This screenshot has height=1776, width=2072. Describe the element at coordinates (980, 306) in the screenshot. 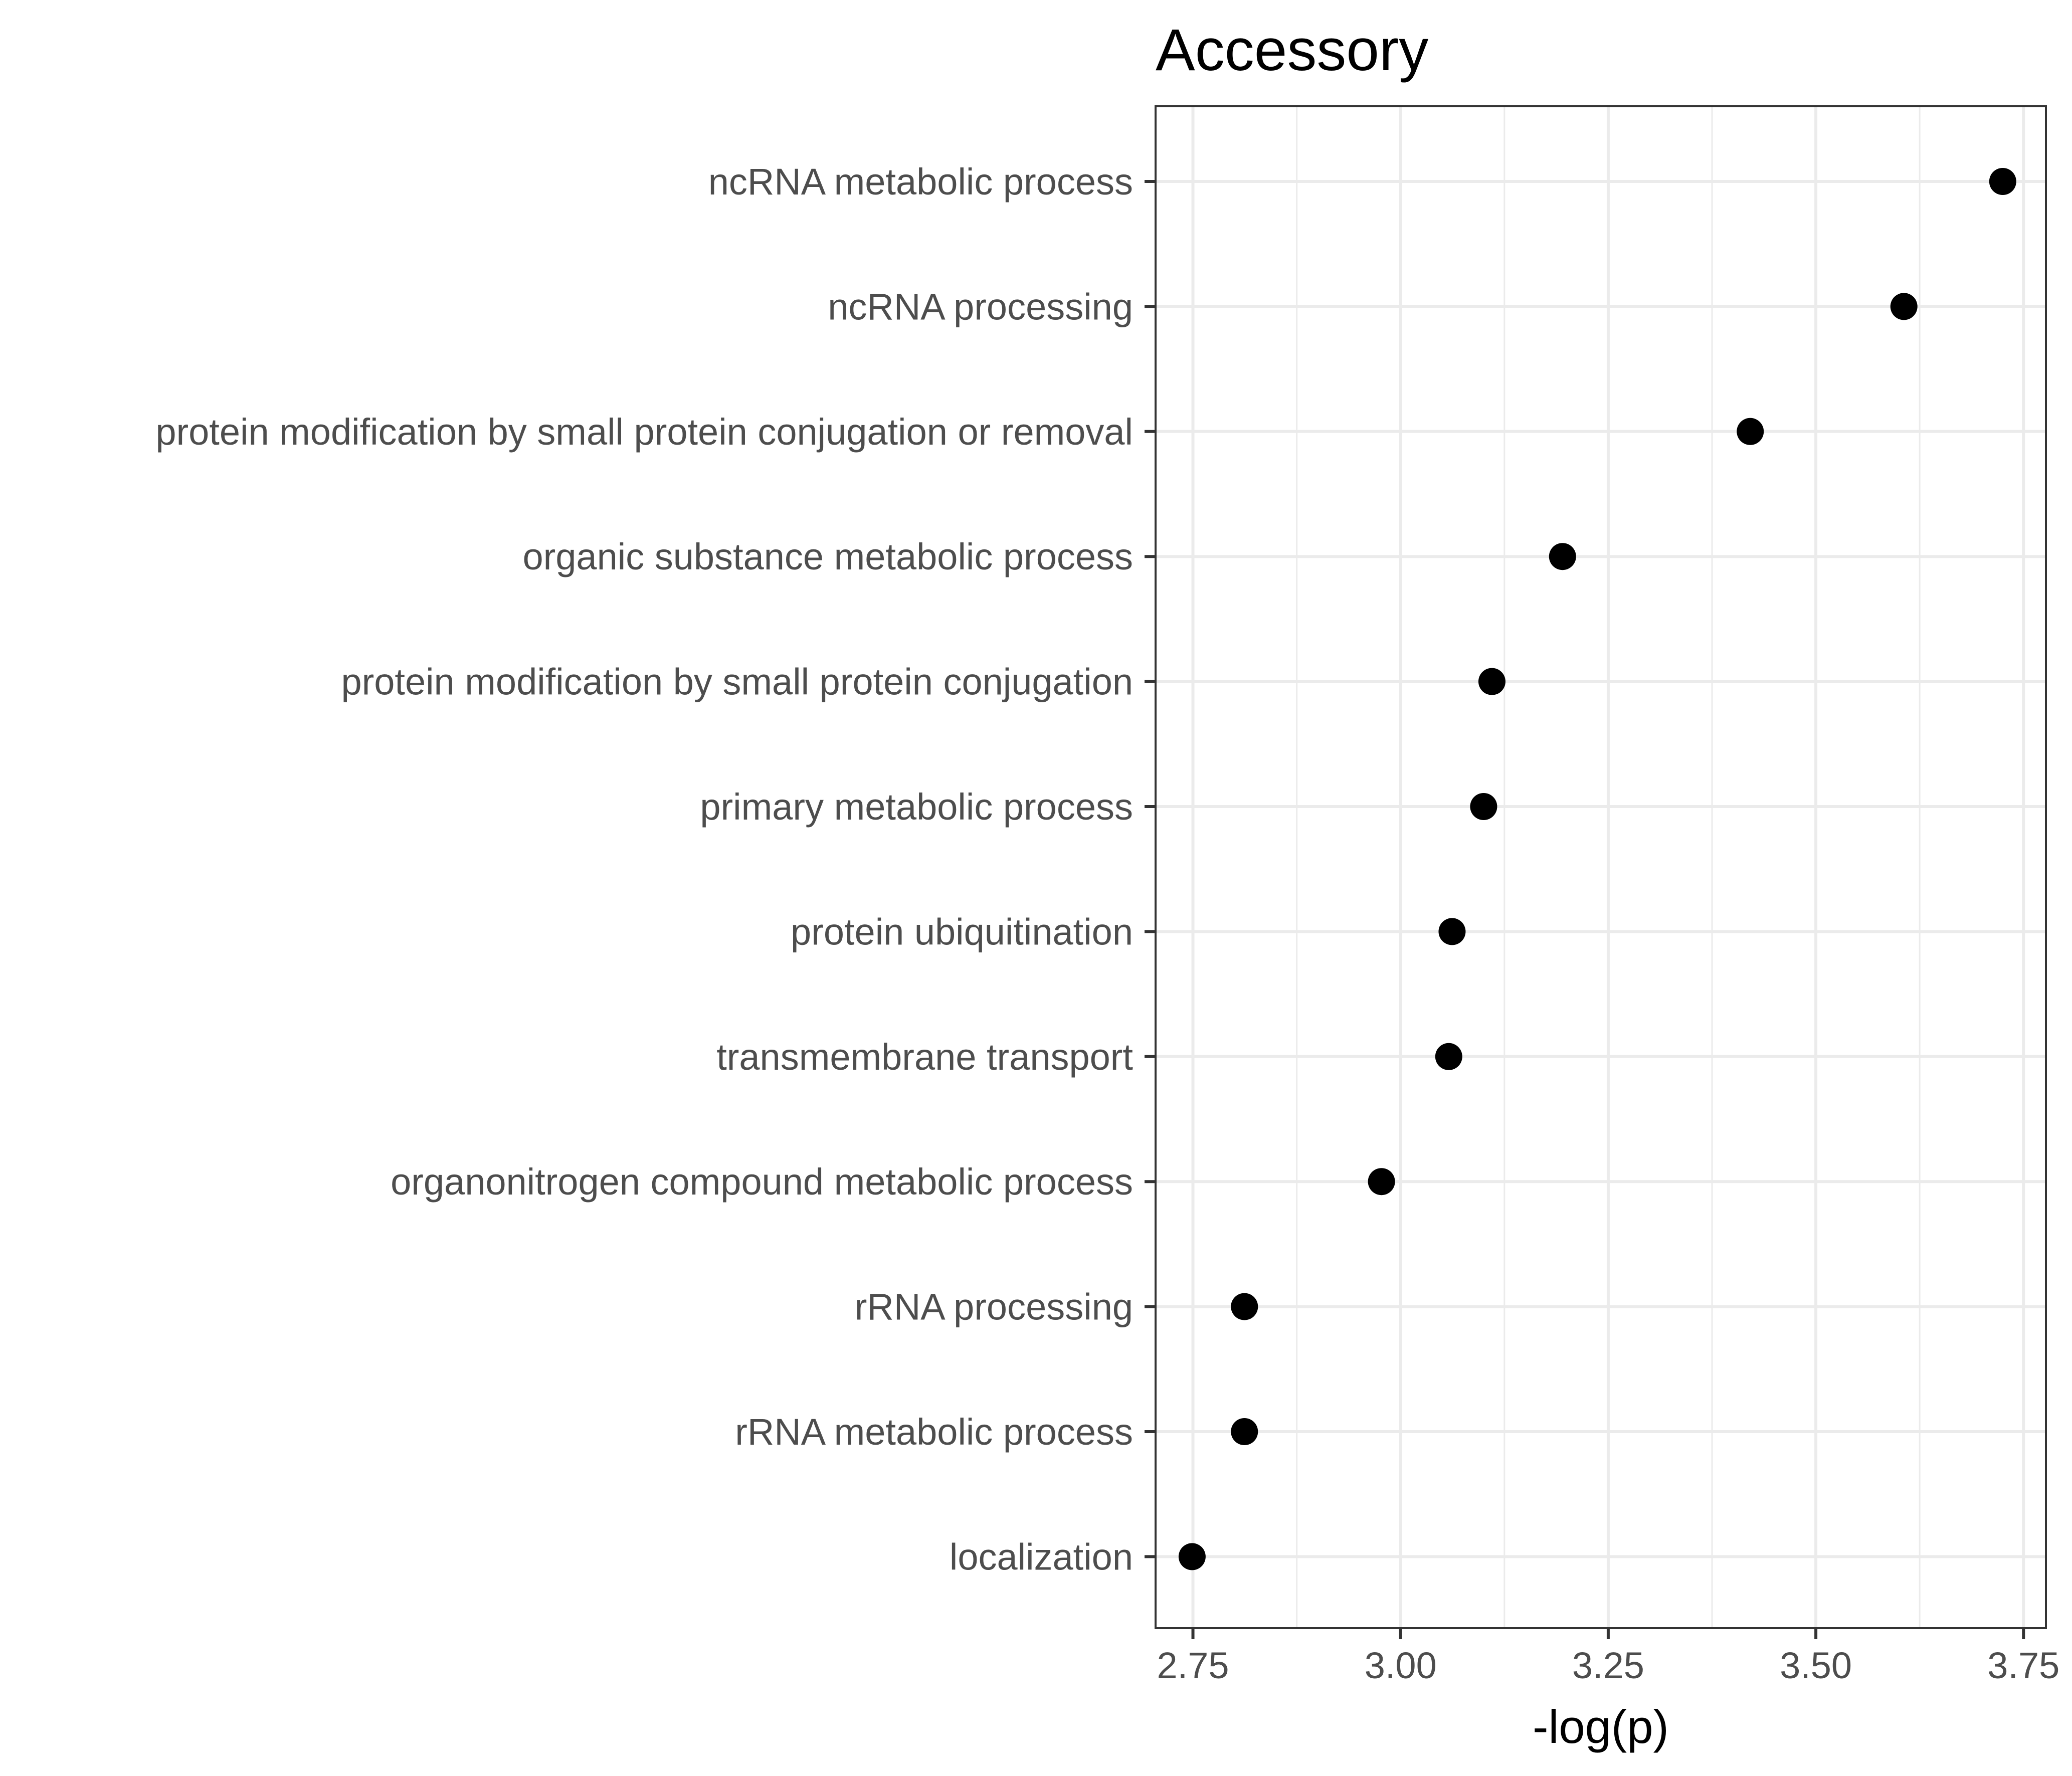

I see `y-tick-label: ncRNA processing` at that location.